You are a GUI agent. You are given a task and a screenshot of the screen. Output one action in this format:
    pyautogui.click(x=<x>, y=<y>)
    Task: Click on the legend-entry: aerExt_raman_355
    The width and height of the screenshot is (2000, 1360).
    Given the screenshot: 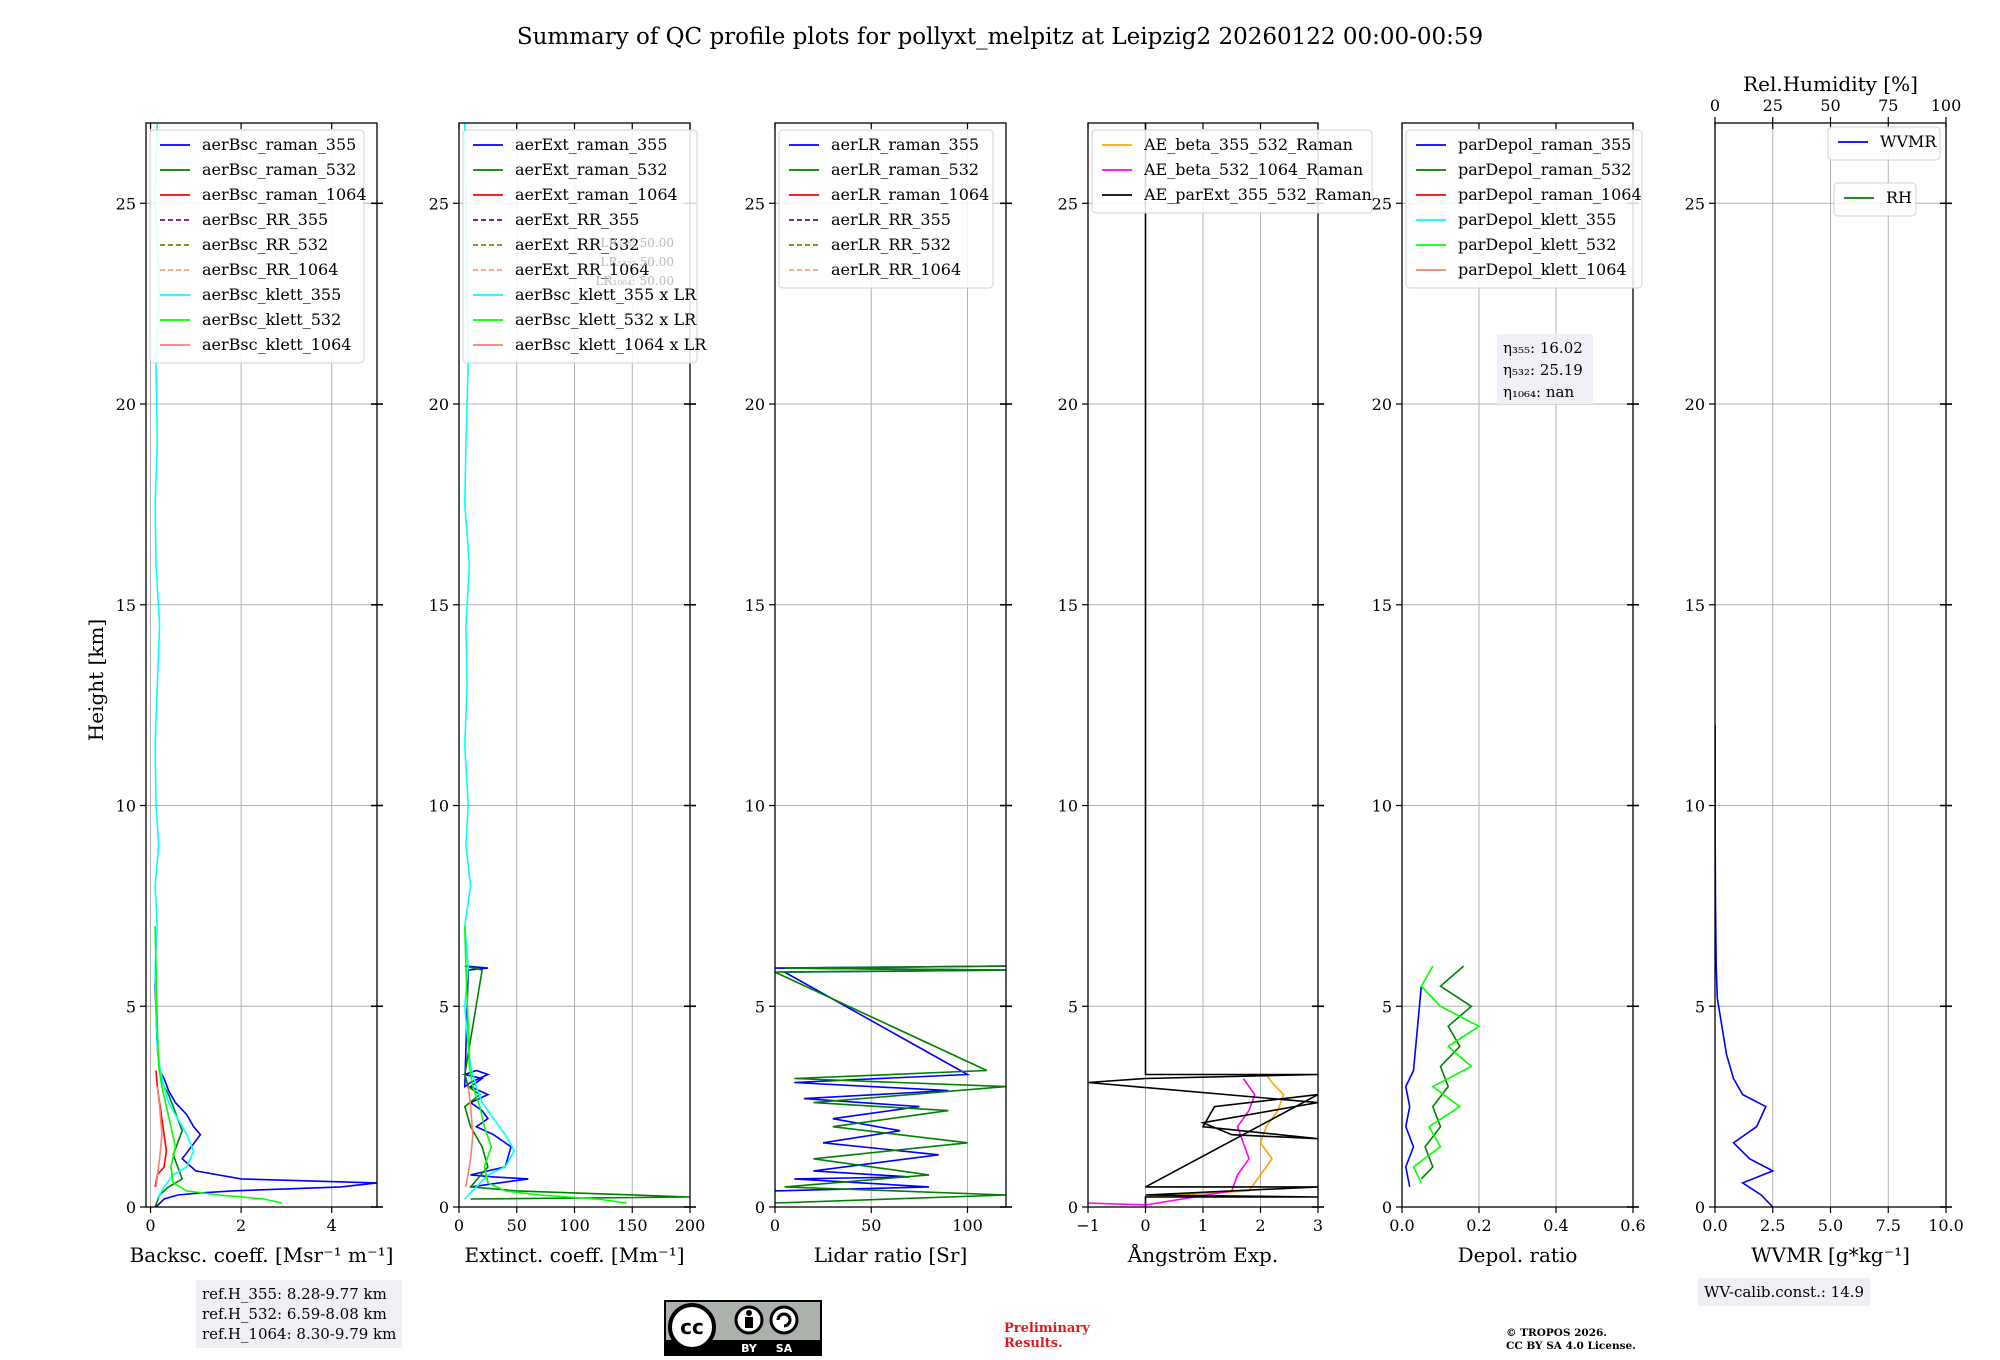 What is the action you would take?
    pyautogui.click(x=591, y=144)
    